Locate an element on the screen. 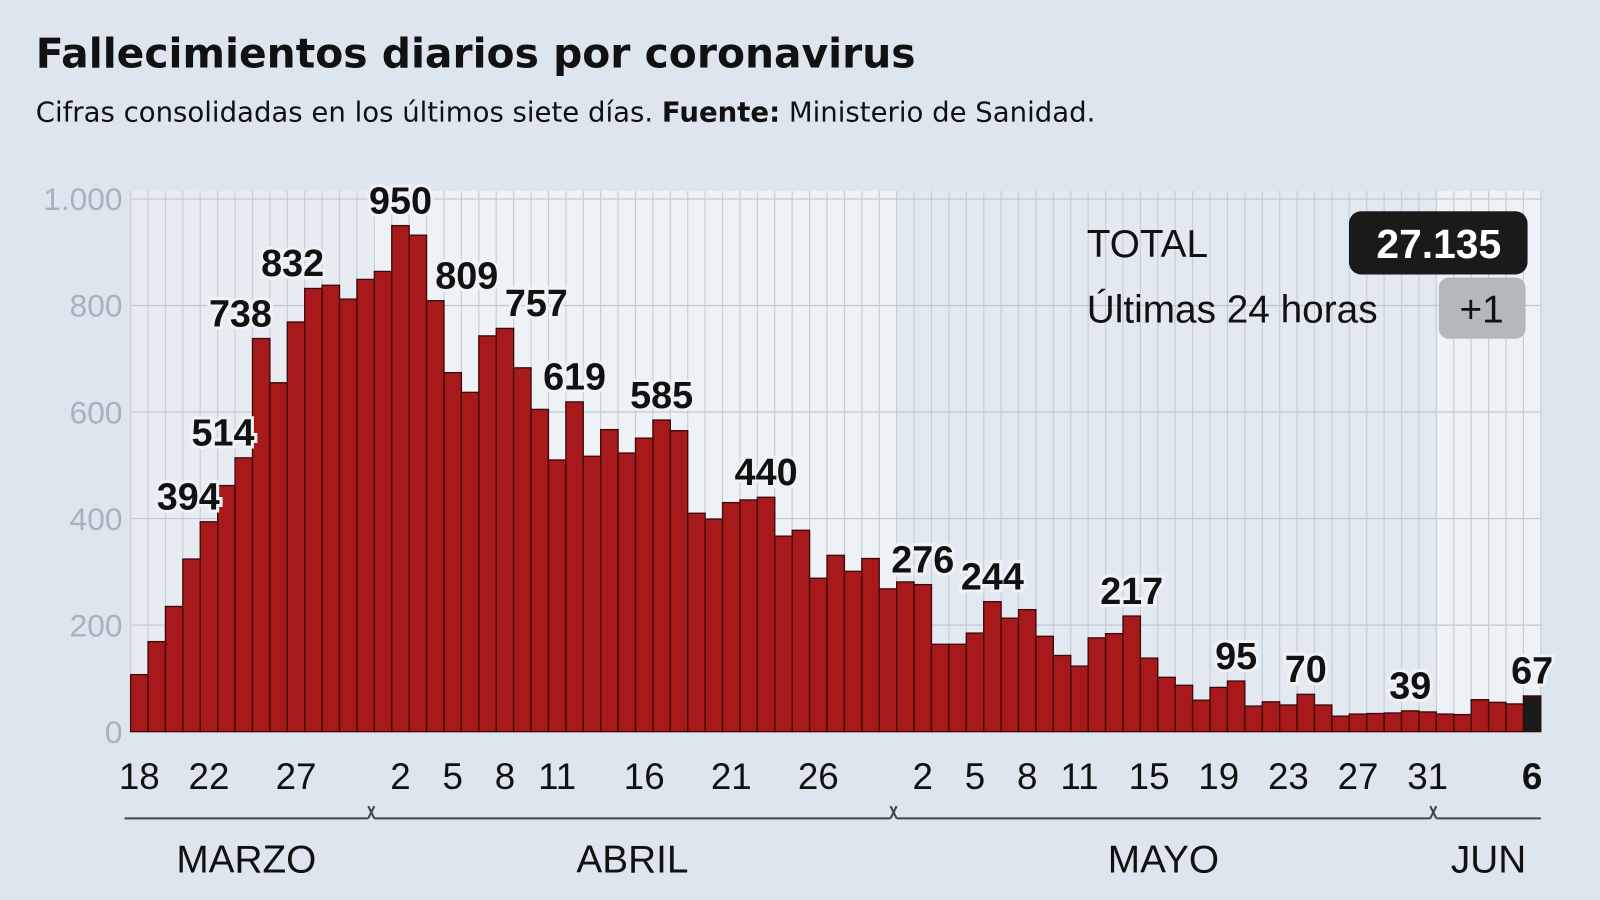 The image size is (1600, 900). x-axis: 18 22 27 2 5 8 11 16 21 26 2 5 8 11 15 19 23 27 31 6 is located at coordinates (830, 776).